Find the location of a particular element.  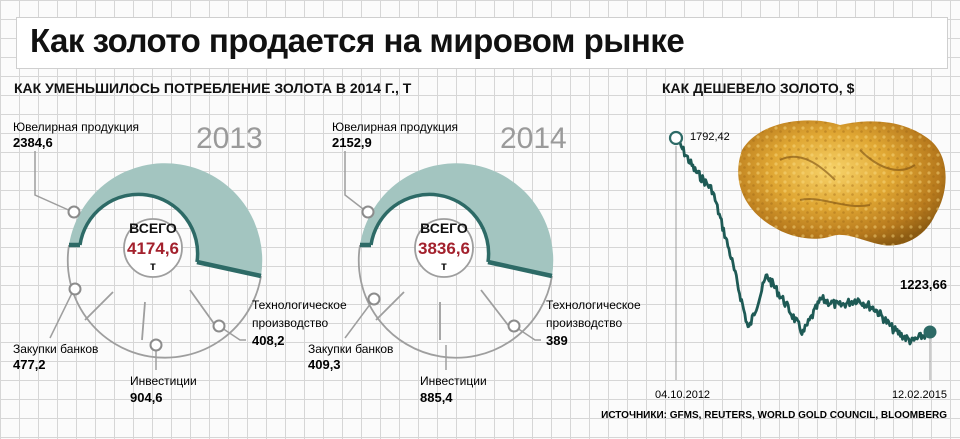

donut-2013-total-value: 4174,6 is located at coordinates (153, 248).